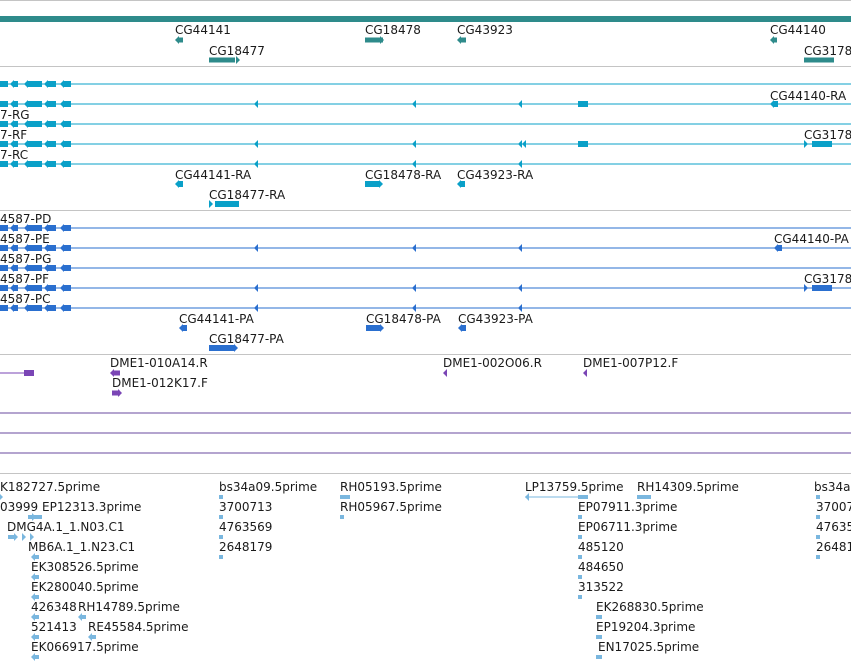  What do you see at coordinates (601, 567) in the screenshot?
I see `est-label: 484650` at bounding box center [601, 567].